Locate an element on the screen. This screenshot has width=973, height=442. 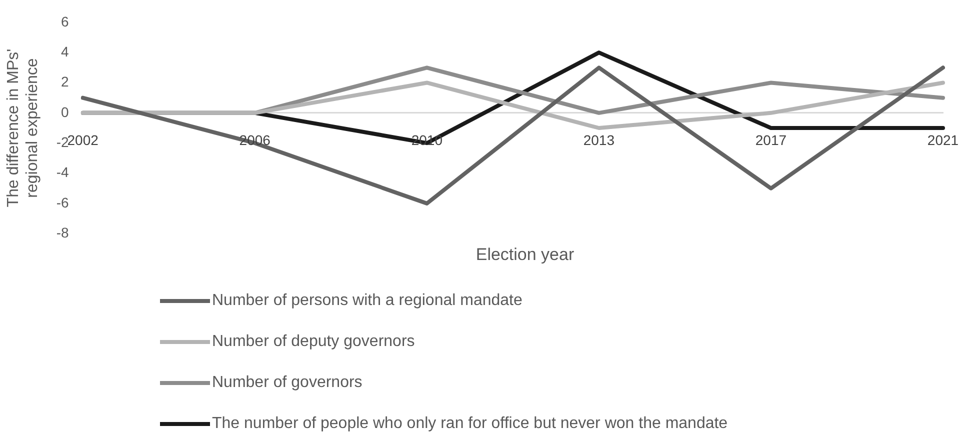
x-axis-title: Election year is located at coordinates (525, 255).